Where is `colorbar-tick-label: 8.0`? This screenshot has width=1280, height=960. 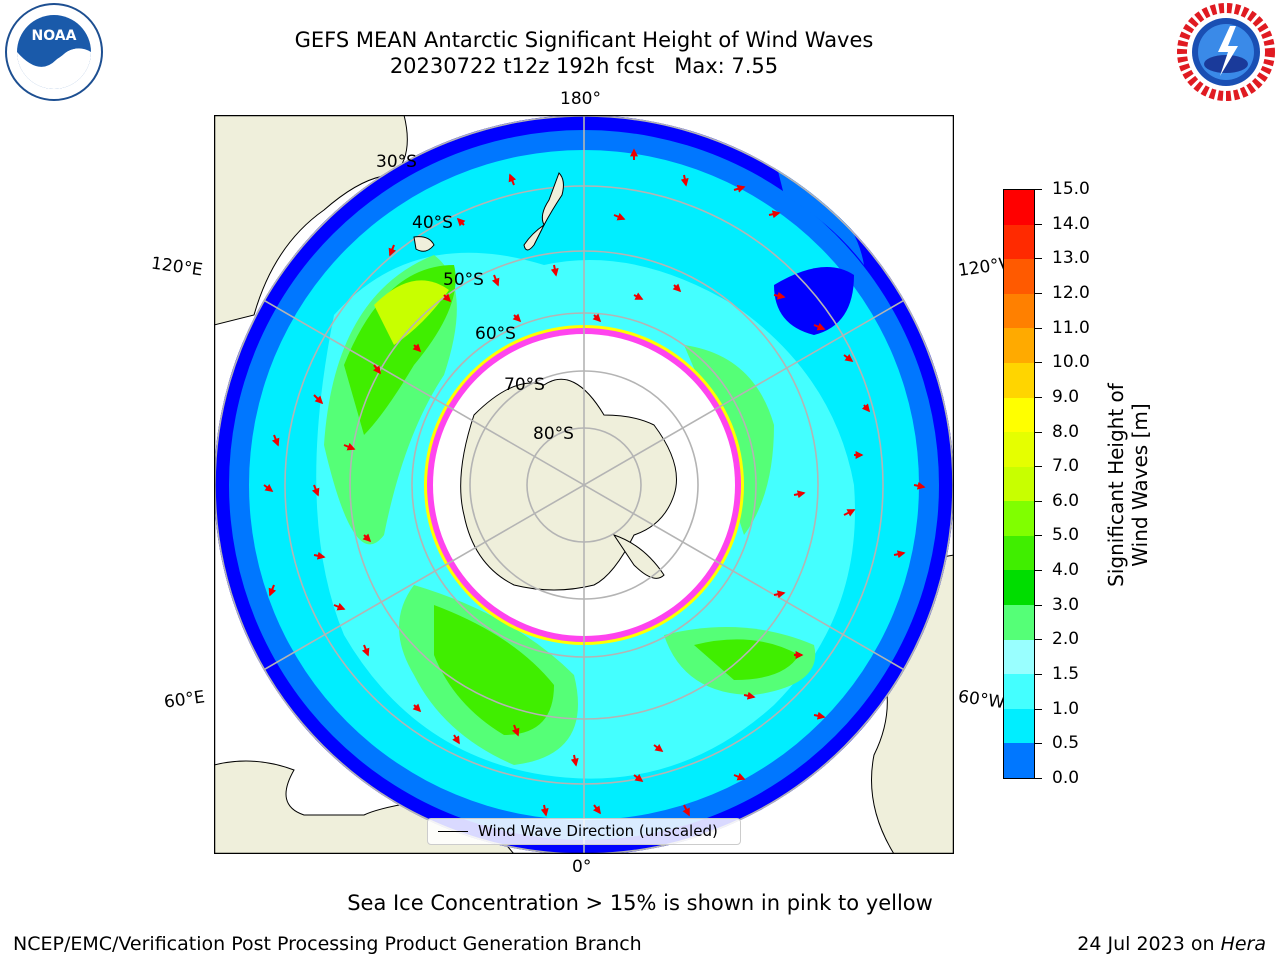
colorbar-tick-label: 8.0 is located at coordinates (1066, 431).